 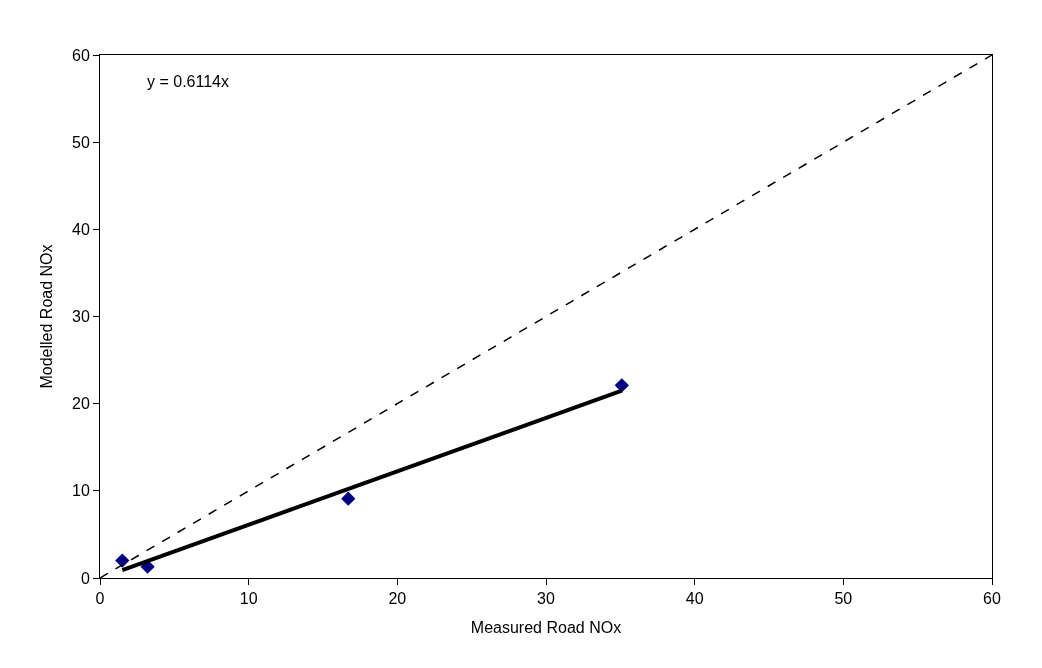 What do you see at coordinates (694, 599) in the screenshot?
I see `x-tick-label: 40` at bounding box center [694, 599].